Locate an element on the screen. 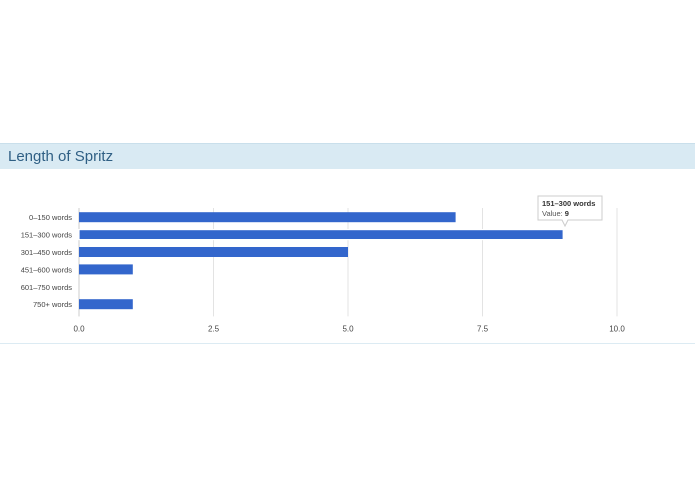  tooltip-box is located at coordinates (570, 211).